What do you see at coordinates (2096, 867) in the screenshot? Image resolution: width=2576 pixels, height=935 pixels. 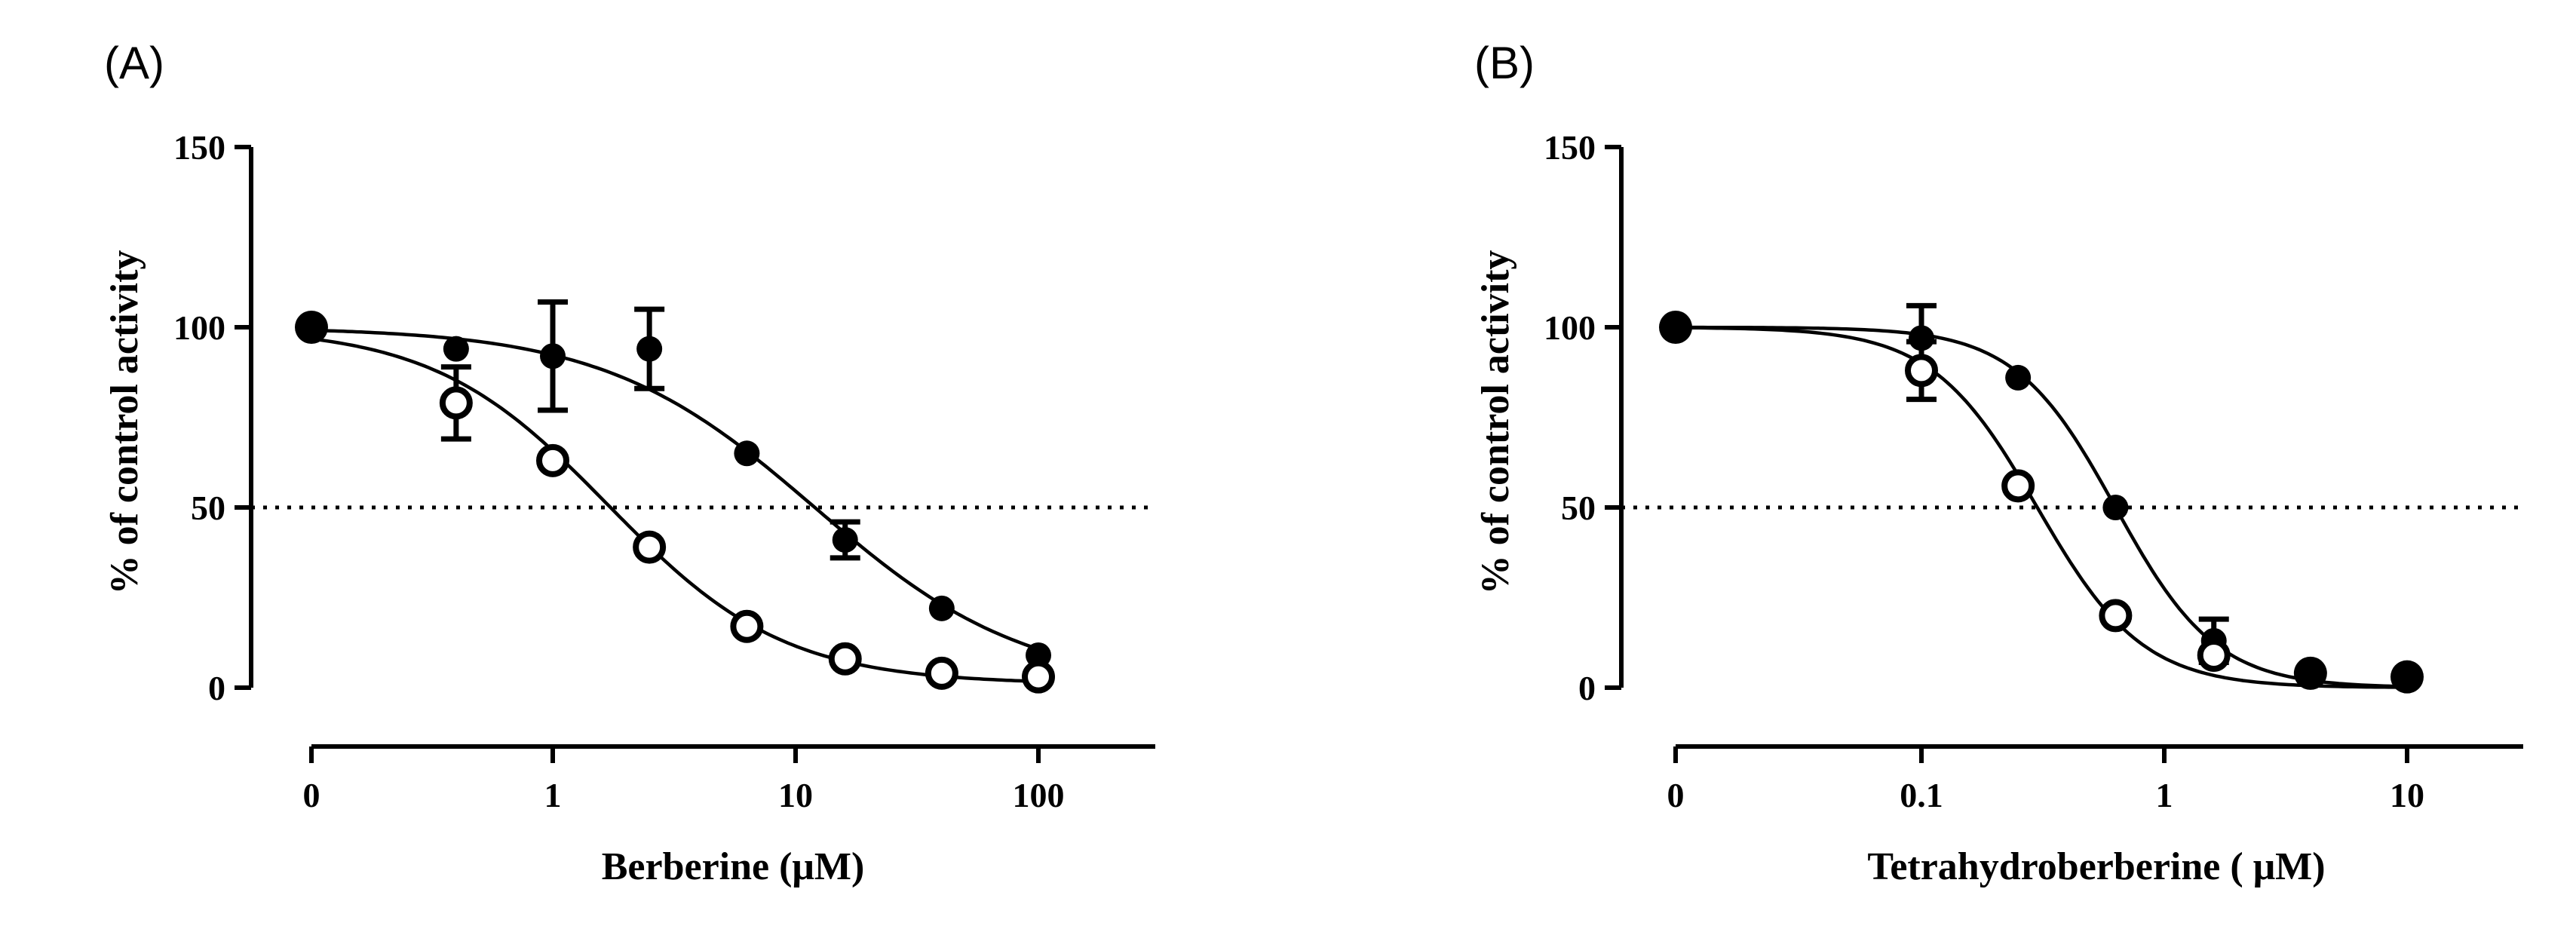 I see `x-axis-title: Tetrahydroberberine ( μM)` at bounding box center [2096, 867].